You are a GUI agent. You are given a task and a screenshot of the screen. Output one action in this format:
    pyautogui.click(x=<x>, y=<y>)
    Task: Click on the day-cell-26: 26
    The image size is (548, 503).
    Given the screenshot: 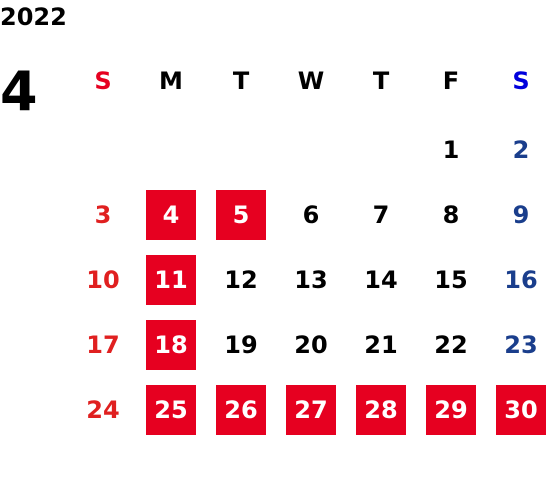 What is the action you would take?
    pyautogui.click(x=241, y=410)
    